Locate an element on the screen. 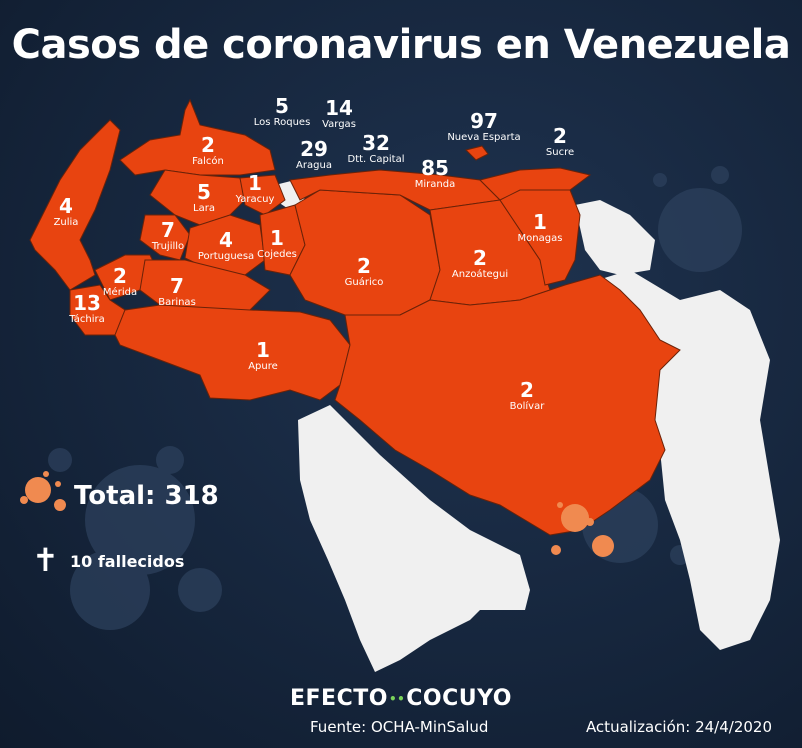 The width and height of the screenshot is (802, 748). state-label-dtto-capital: 32 Dtt. Capital is located at coordinates (376, 148).